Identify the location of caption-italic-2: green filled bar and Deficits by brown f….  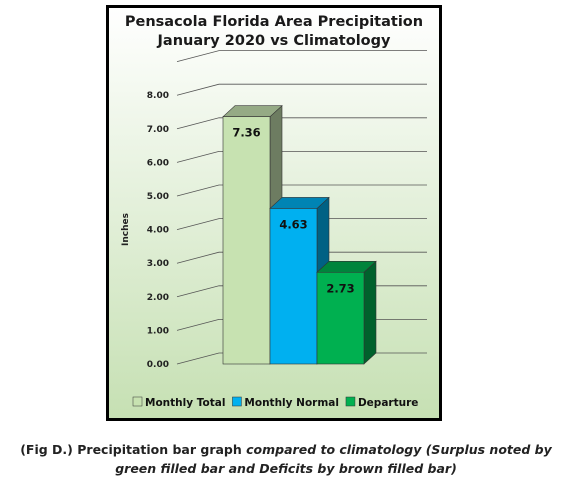
(286, 468).